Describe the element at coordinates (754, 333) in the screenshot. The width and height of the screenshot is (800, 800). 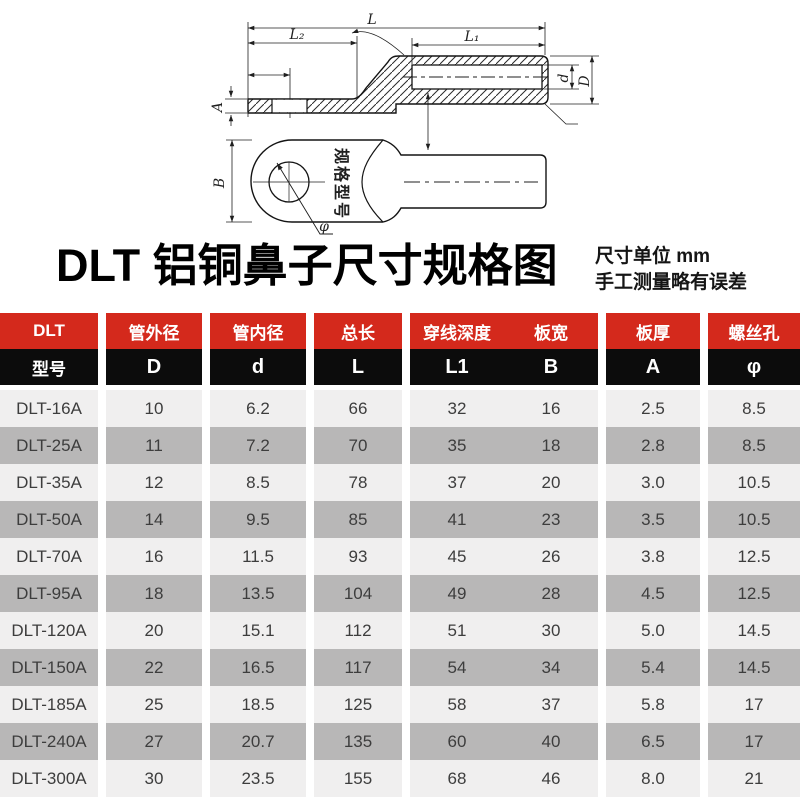
I see `header-label: 螺丝孔` at that location.